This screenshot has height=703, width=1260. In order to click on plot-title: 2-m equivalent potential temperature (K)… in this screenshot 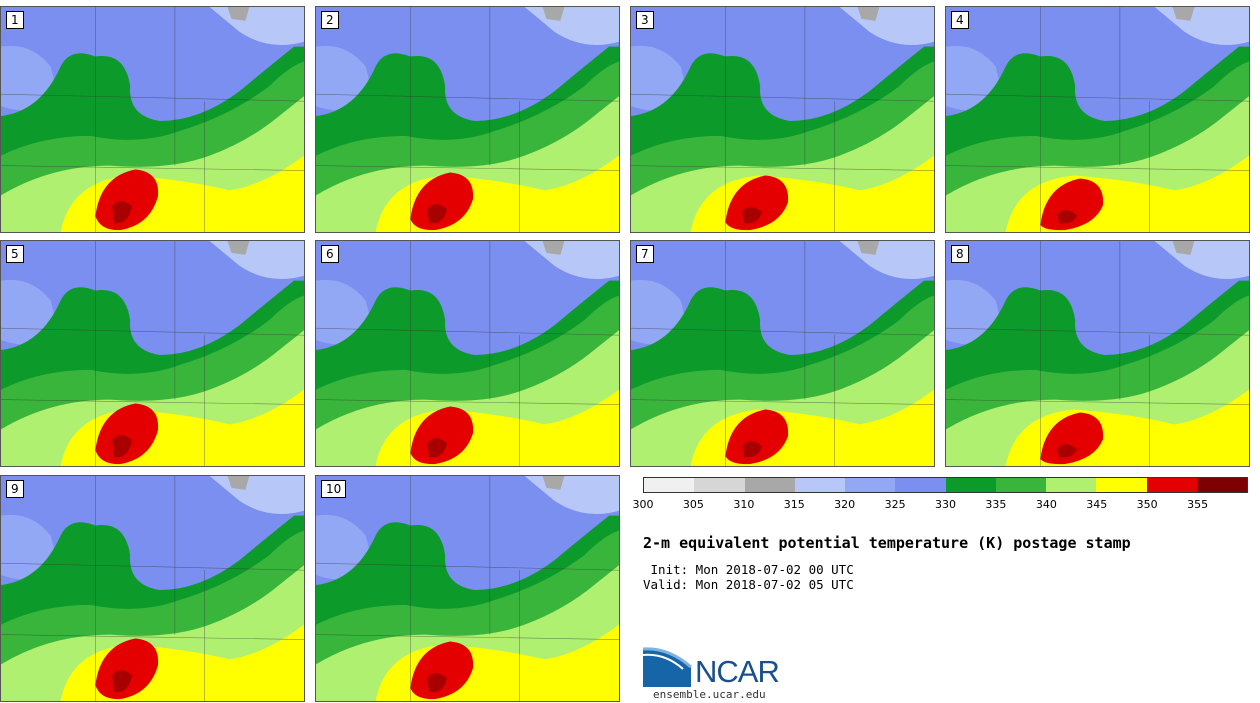, I will do `click(887, 543)`.